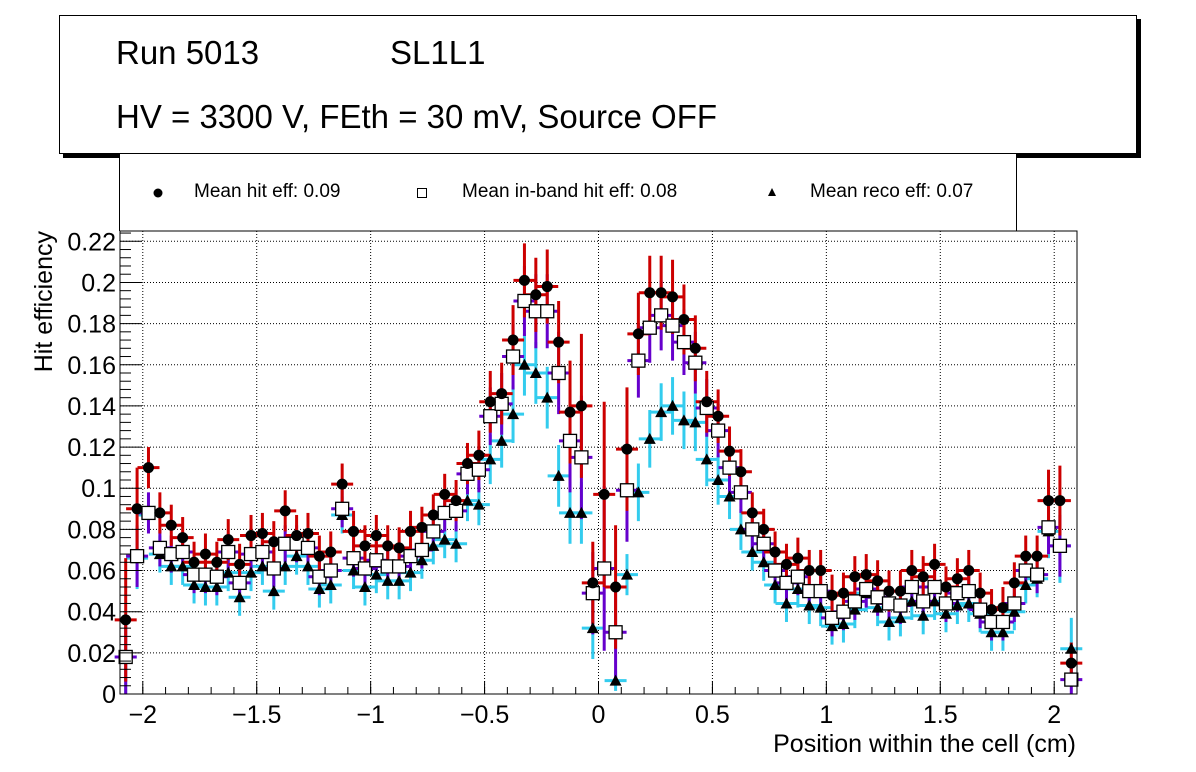 This screenshot has height=772, width=1196. What do you see at coordinates (98, 489) in the screenshot?
I see `y-tick-label: 0.1` at bounding box center [98, 489].